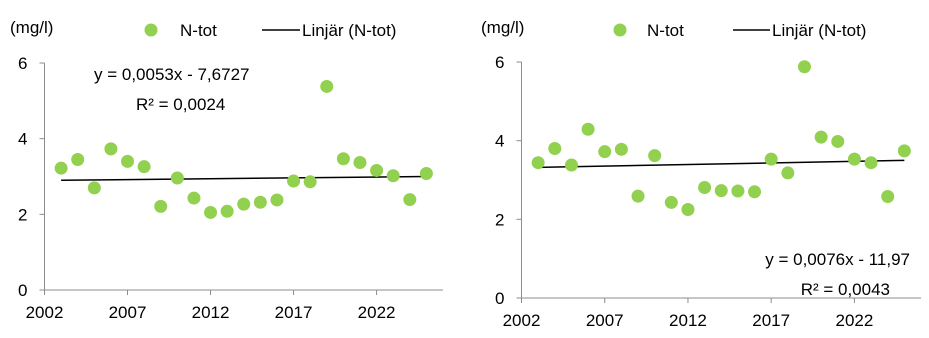 The image size is (929, 338). I want to click on regression-equation: y = 0,0053x - 7,6727, so click(171, 74).